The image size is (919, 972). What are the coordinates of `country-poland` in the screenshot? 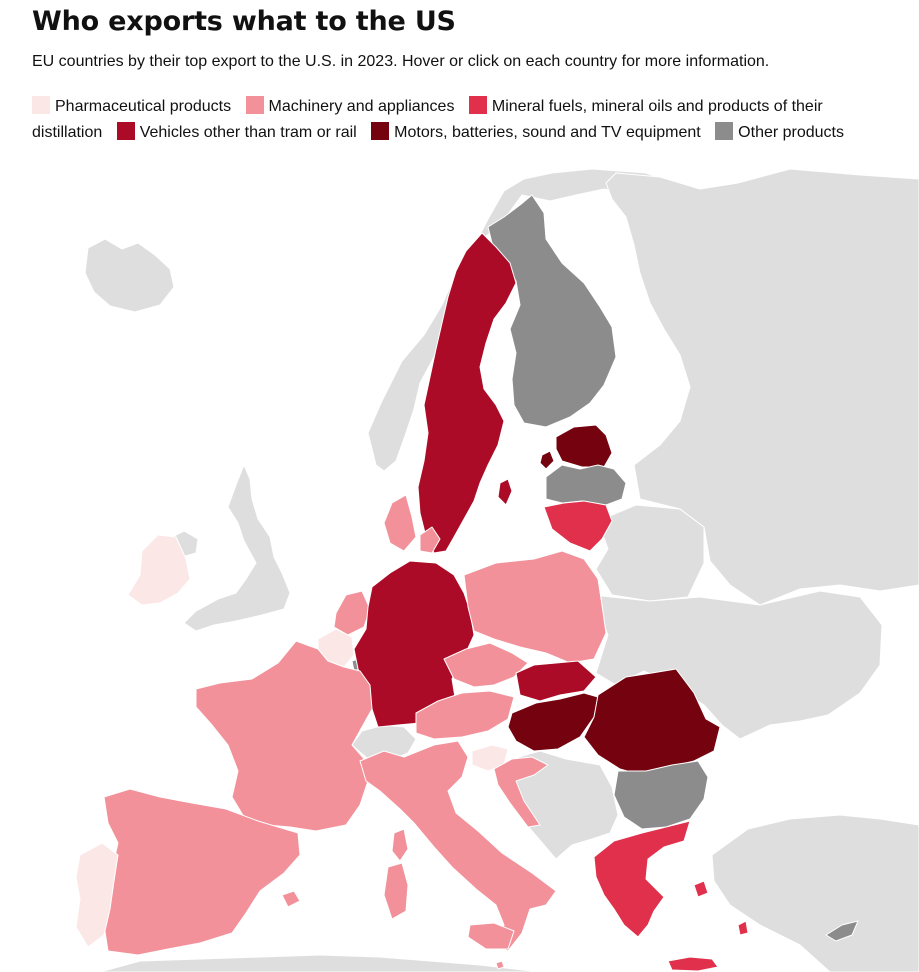 It's located at (535, 607).